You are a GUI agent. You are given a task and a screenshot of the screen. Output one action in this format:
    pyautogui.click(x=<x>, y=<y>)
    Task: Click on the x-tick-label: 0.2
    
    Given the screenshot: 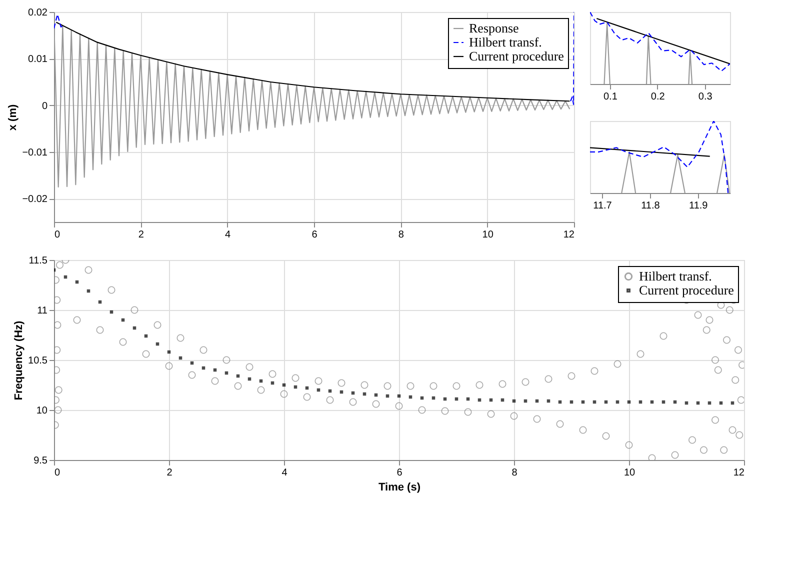 What is the action you would take?
    pyautogui.click(x=658, y=97)
    